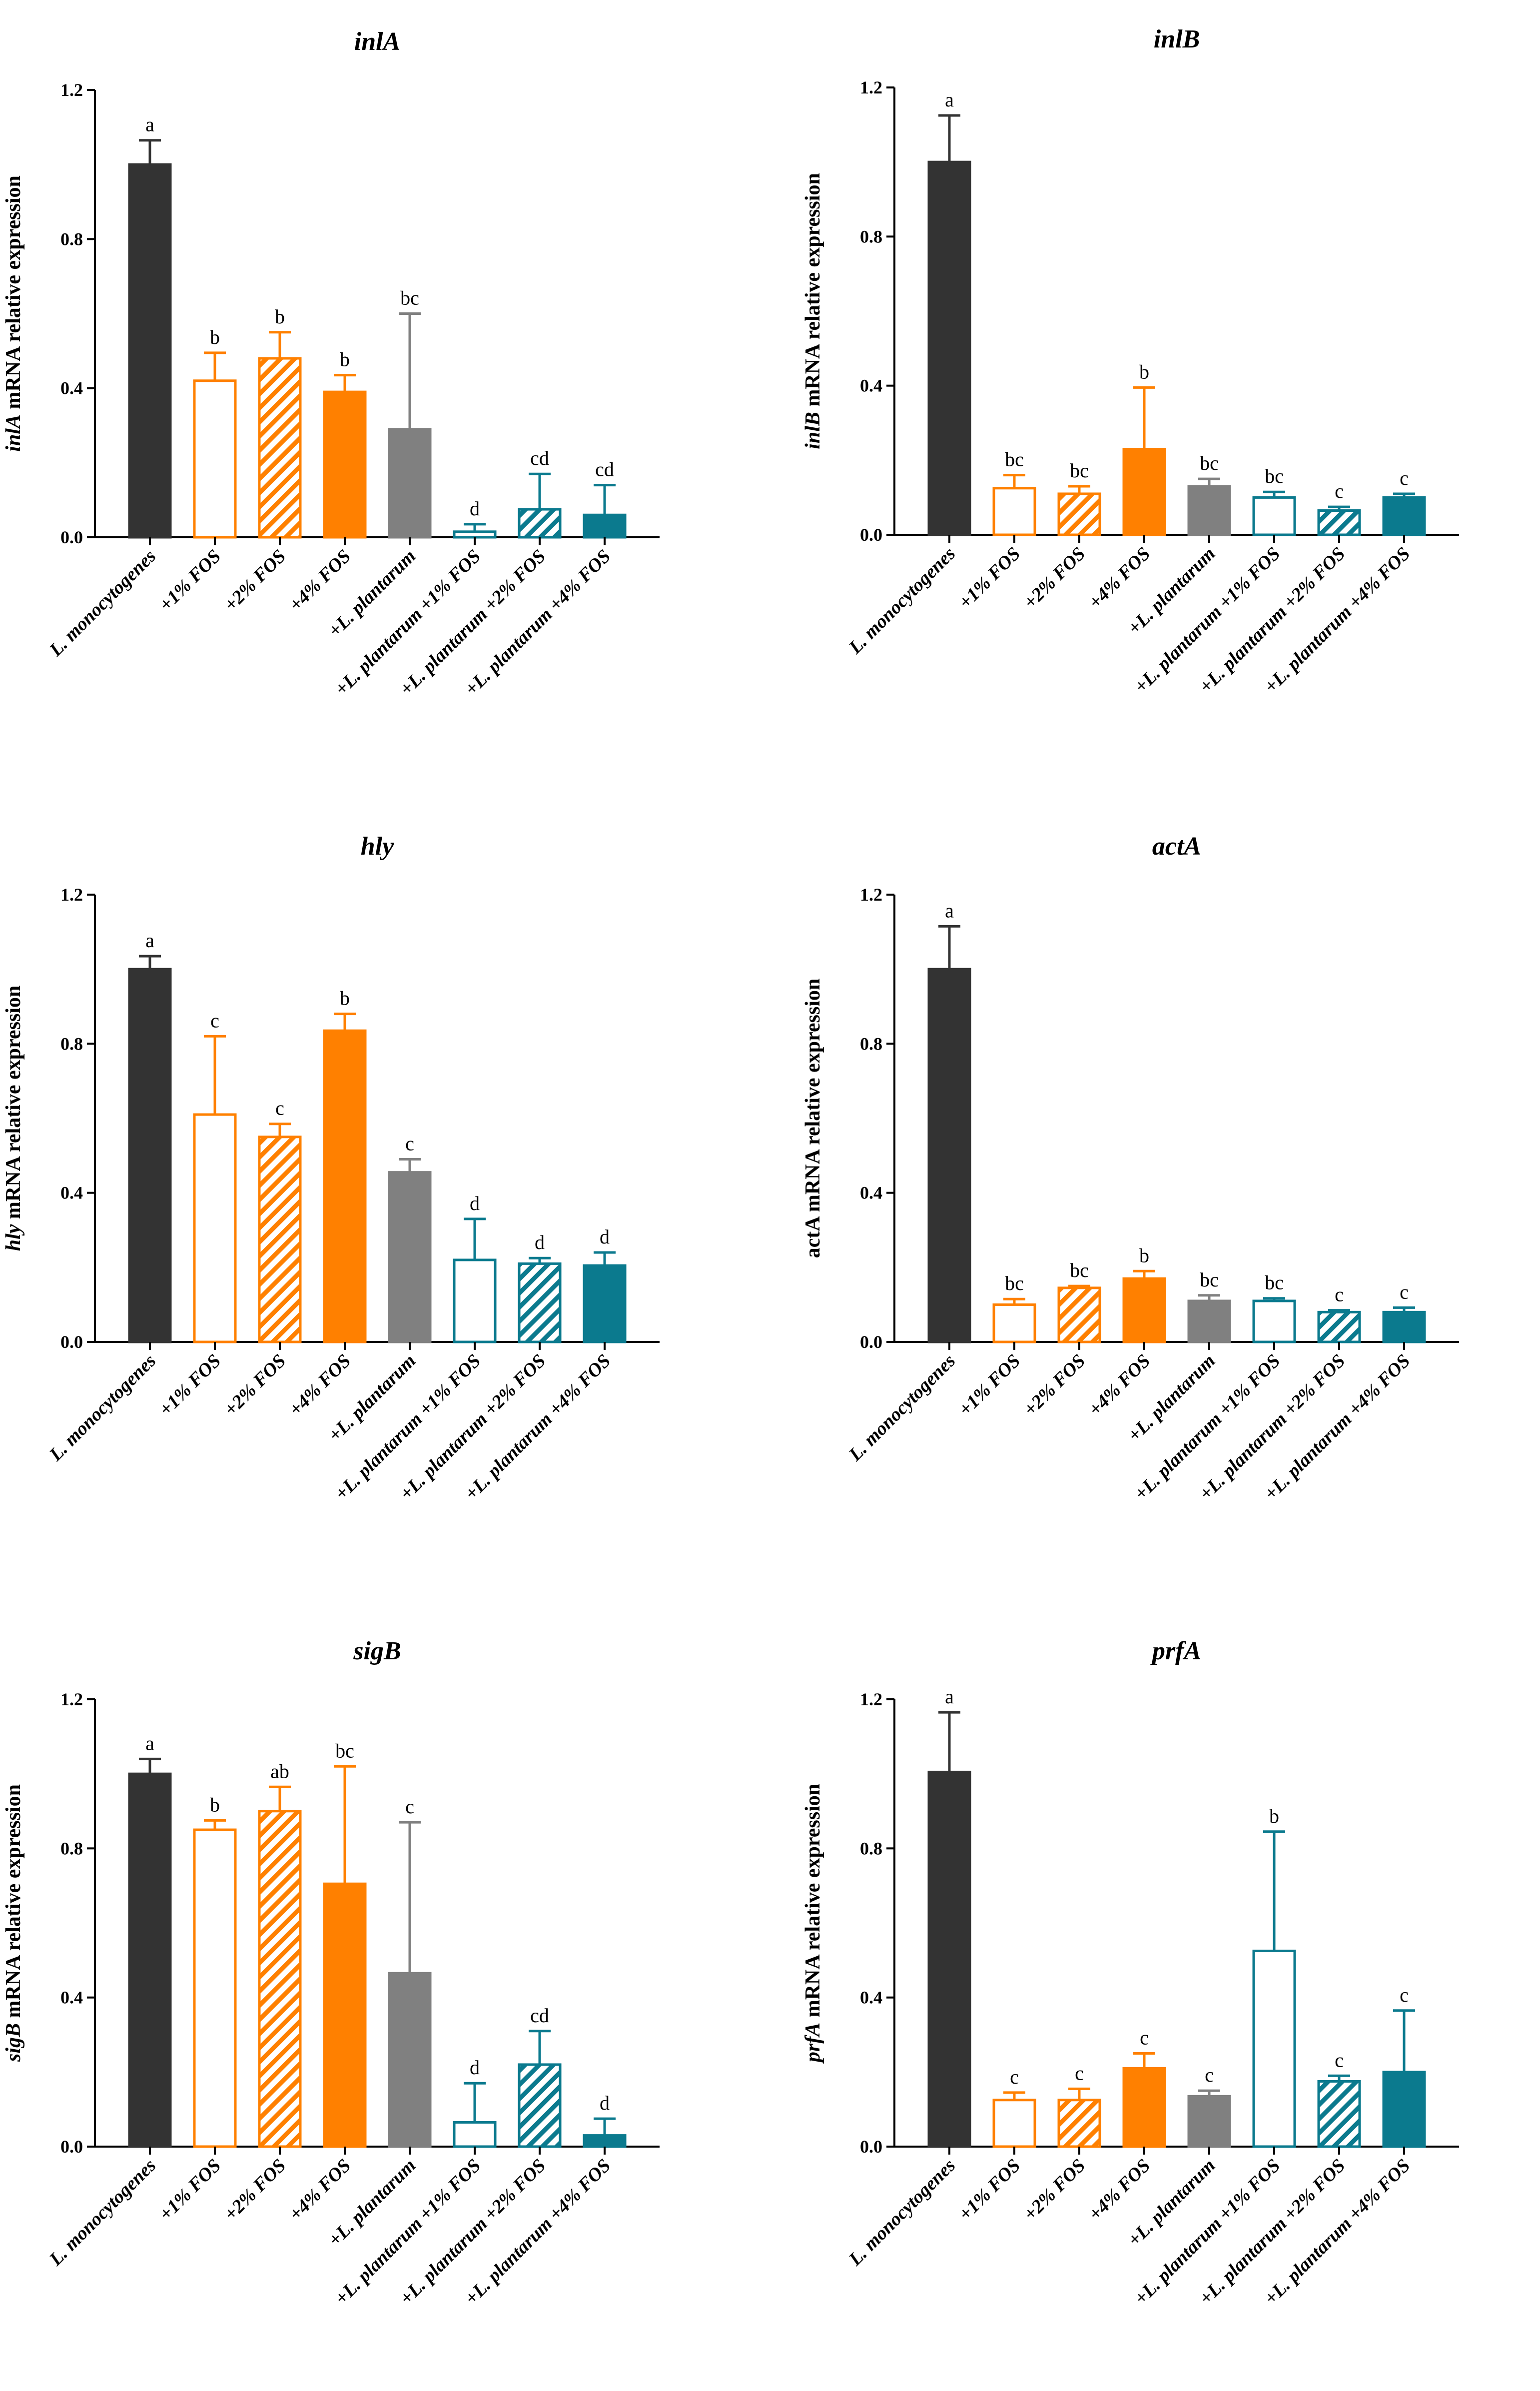 The height and width of the screenshot is (2391, 1540). I want to click on chart-title: sigB, so click(377, 1651).